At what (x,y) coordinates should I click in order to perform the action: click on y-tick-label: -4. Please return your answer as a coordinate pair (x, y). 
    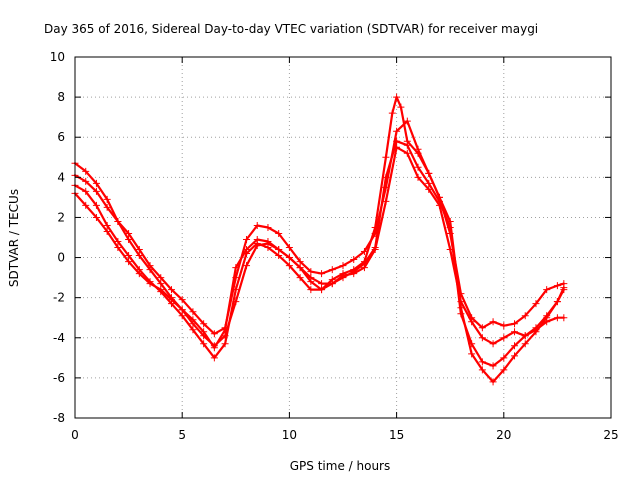
    Looking at the image, I should click on (59, 338).